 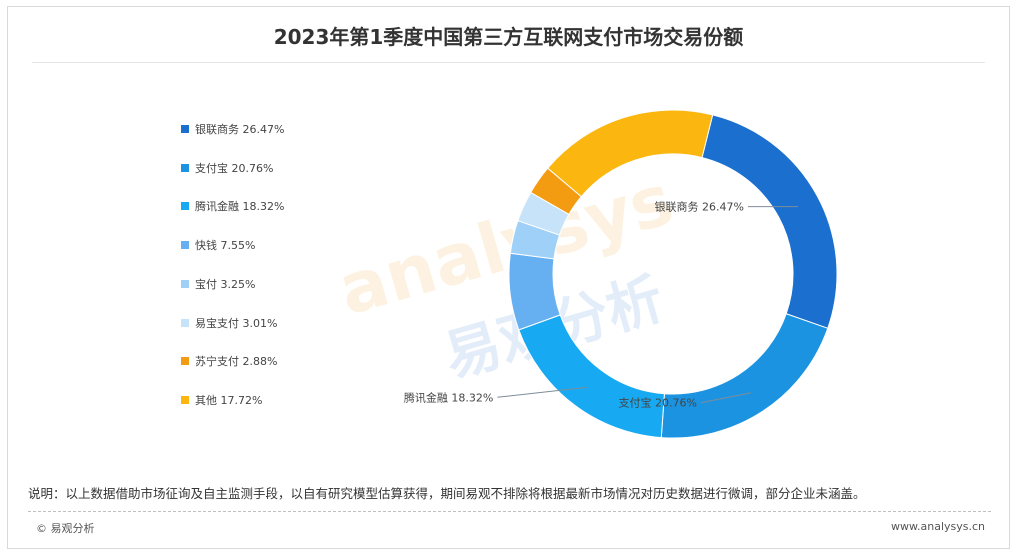 I want to click on title-divider, so click(x=508, y=62).